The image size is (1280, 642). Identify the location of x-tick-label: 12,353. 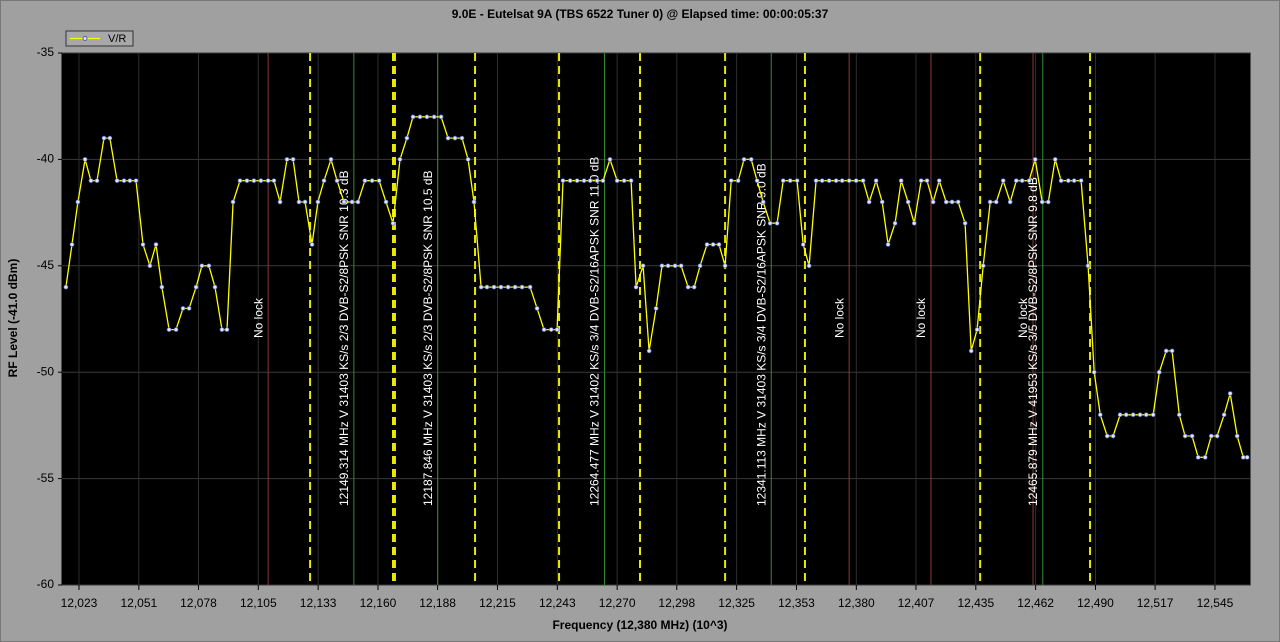
(796, 603).